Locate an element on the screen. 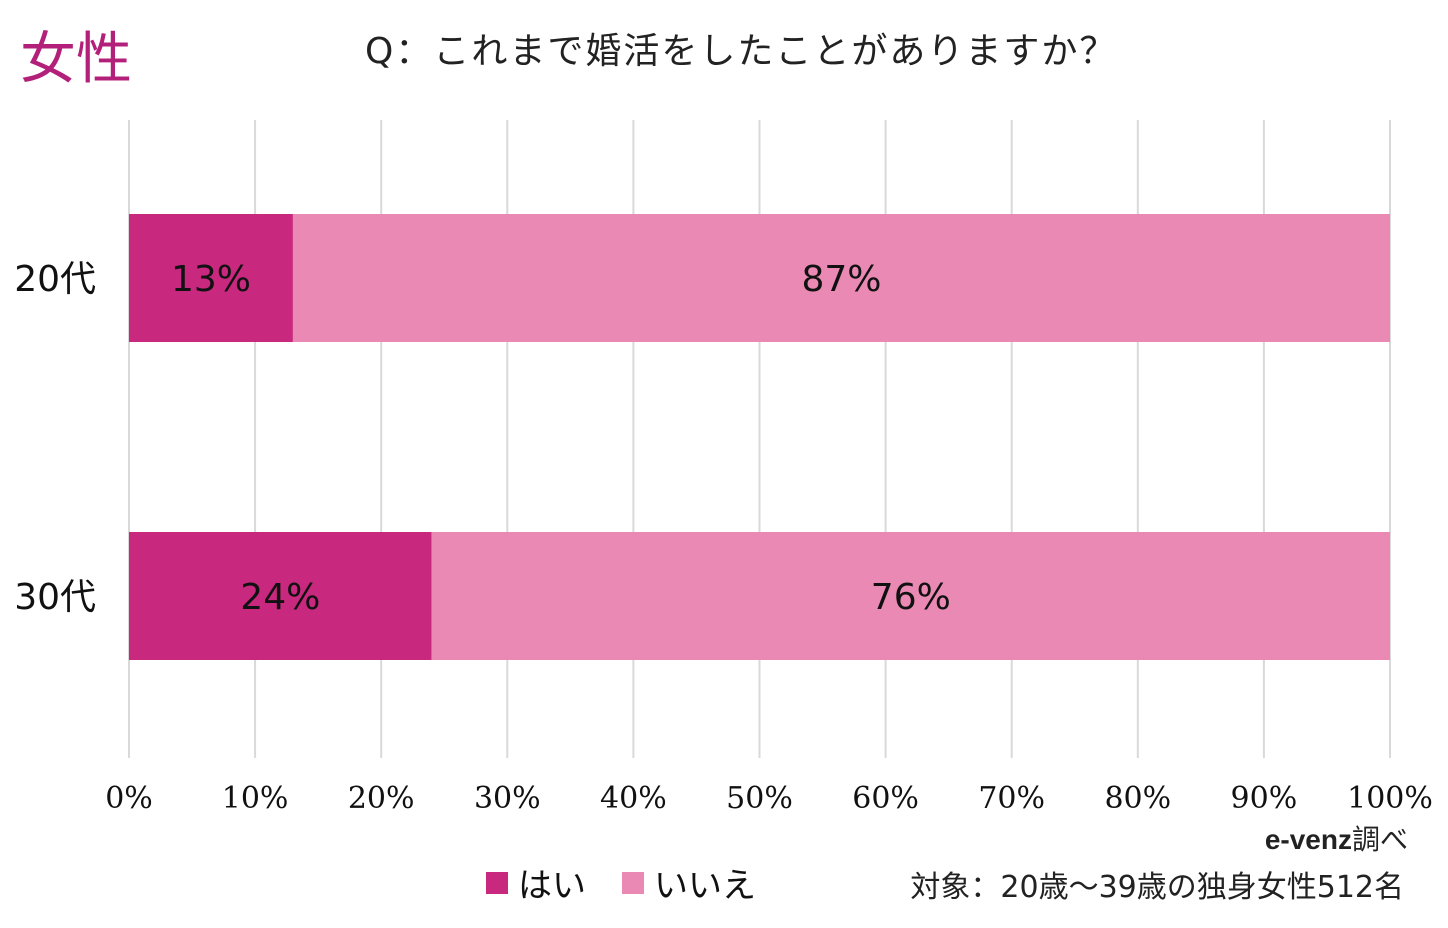  legend-item-yes: はい is located at coordinates (536, 882).